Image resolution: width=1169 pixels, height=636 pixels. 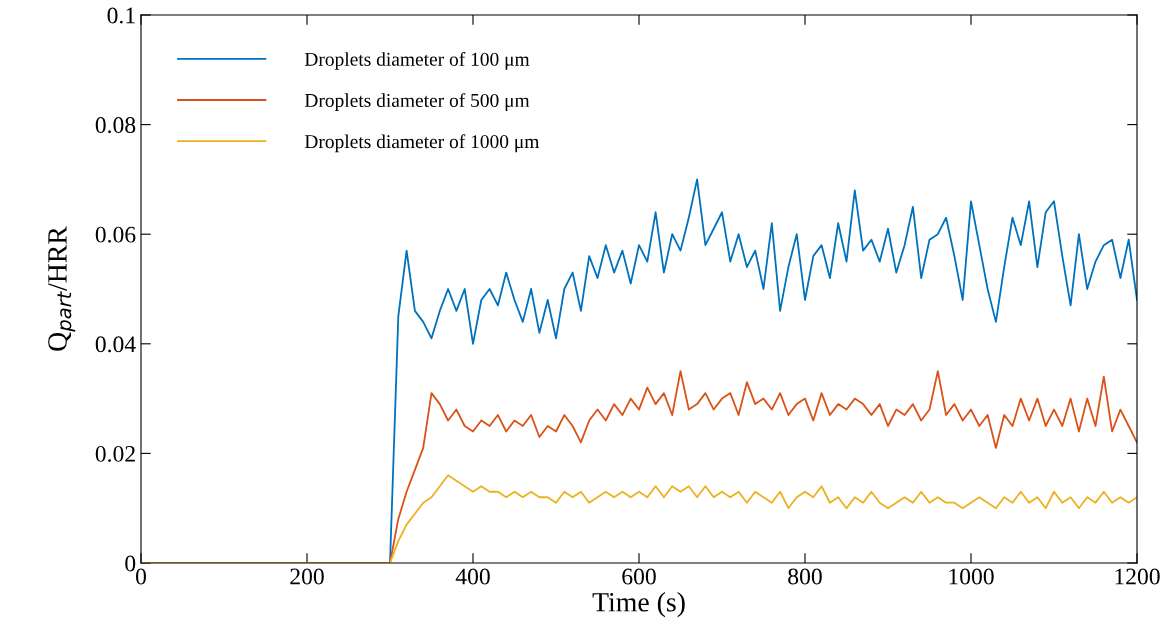 I want to click on x-tick-label: 600, so click(x=639, y=576).